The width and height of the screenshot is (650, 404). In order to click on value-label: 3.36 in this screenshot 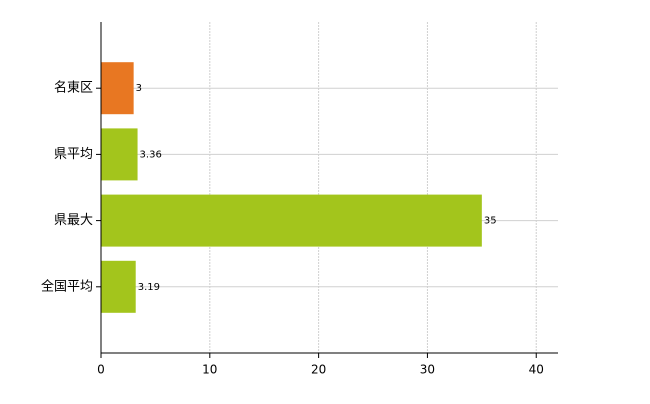, I will do `click(151, 154)`.